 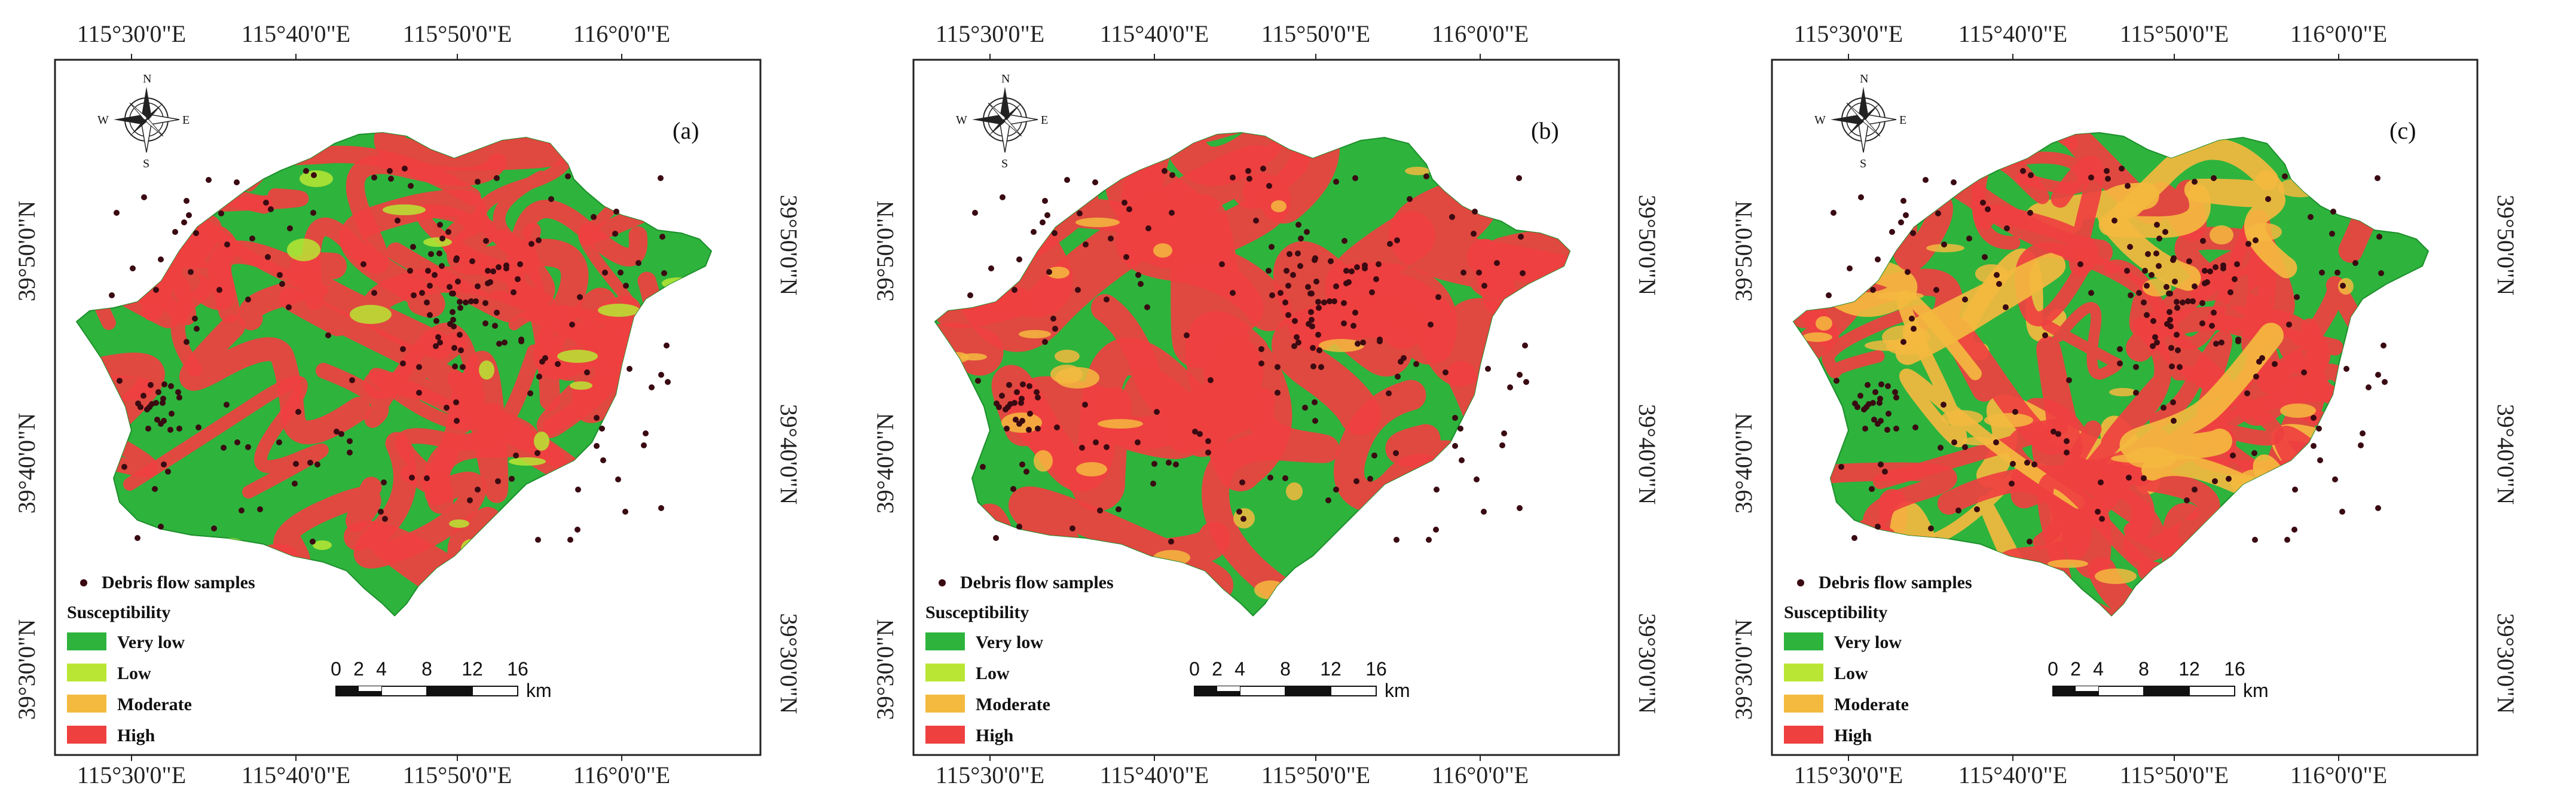 What do you see at coordinates (789, 663) in the screenshot?
I see `lat-label-right: 39°30'0"N` at bounding box center [789, 663].